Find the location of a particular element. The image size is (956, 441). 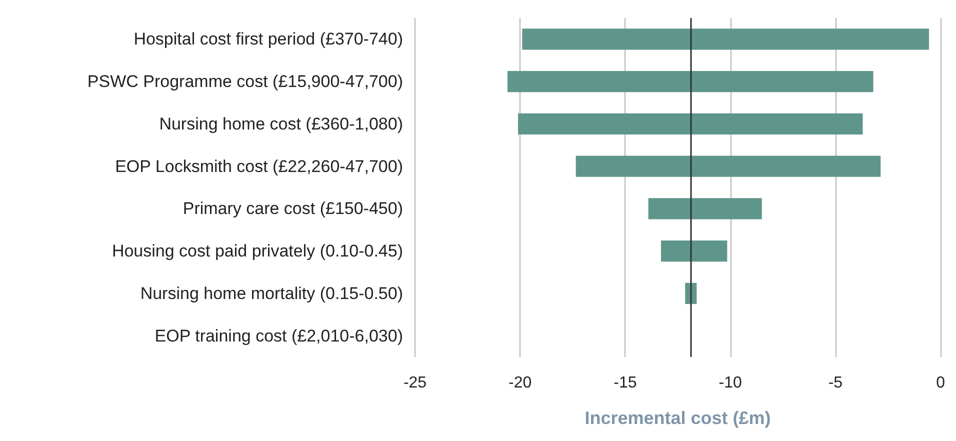

y-tick-label: EOP Locksmith cost (£22,260-47,700) is located at coordinates (259, 166).